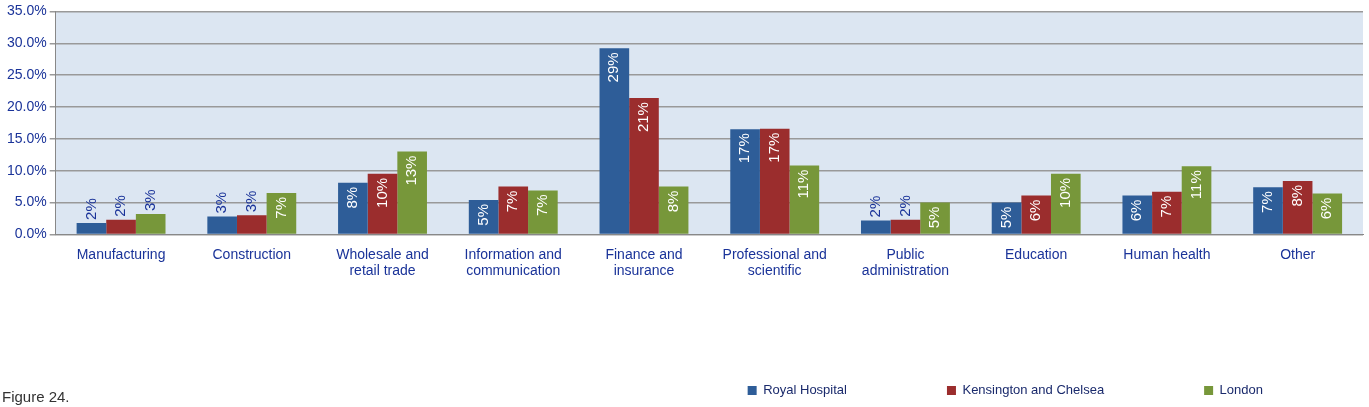 This screenshot has width=1369, height=407. Describe the element at coordinates (805, 390) in the screenshot. I see `legend-label: Royal Hospital` at that location.